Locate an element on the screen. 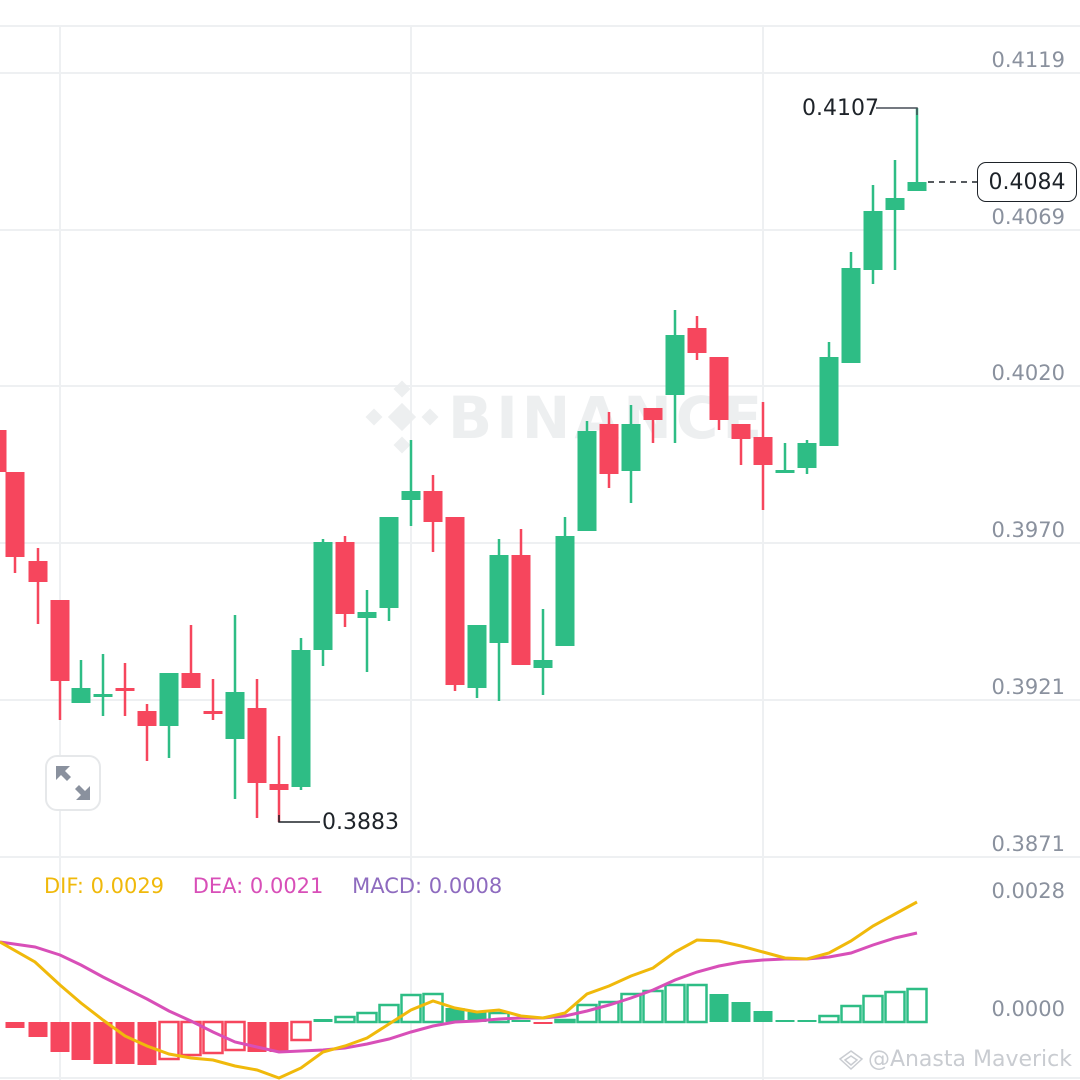 Image resolution: width=1080 pixels, height=1080 pixels. dif-line is located at coordinates (459, 990).